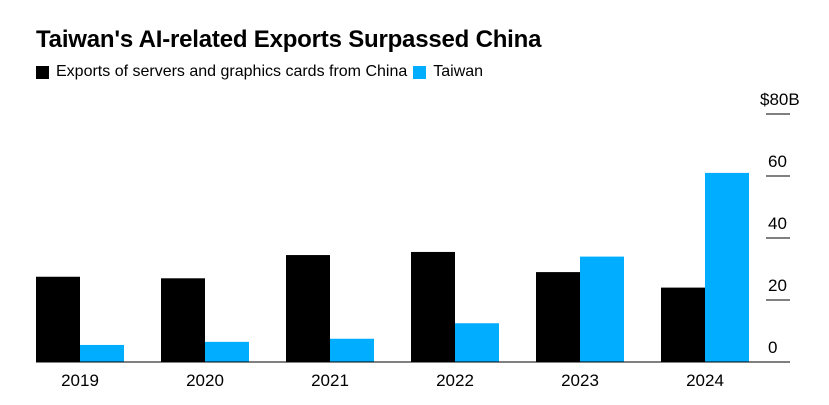 This screenshot has width=829, height=405. Describe the element at coordinates (42, 72) in the screenshot. I see `legend-swatch-china` at that location.